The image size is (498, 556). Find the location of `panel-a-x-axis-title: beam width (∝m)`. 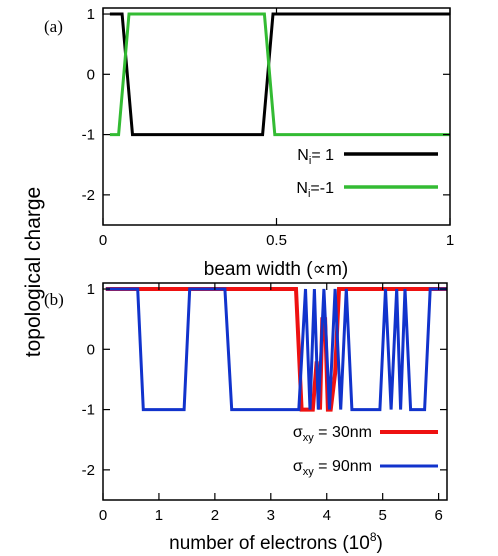

panel-a-x-axis-title: beam width (∝m) is located at coordinates (276, 269).